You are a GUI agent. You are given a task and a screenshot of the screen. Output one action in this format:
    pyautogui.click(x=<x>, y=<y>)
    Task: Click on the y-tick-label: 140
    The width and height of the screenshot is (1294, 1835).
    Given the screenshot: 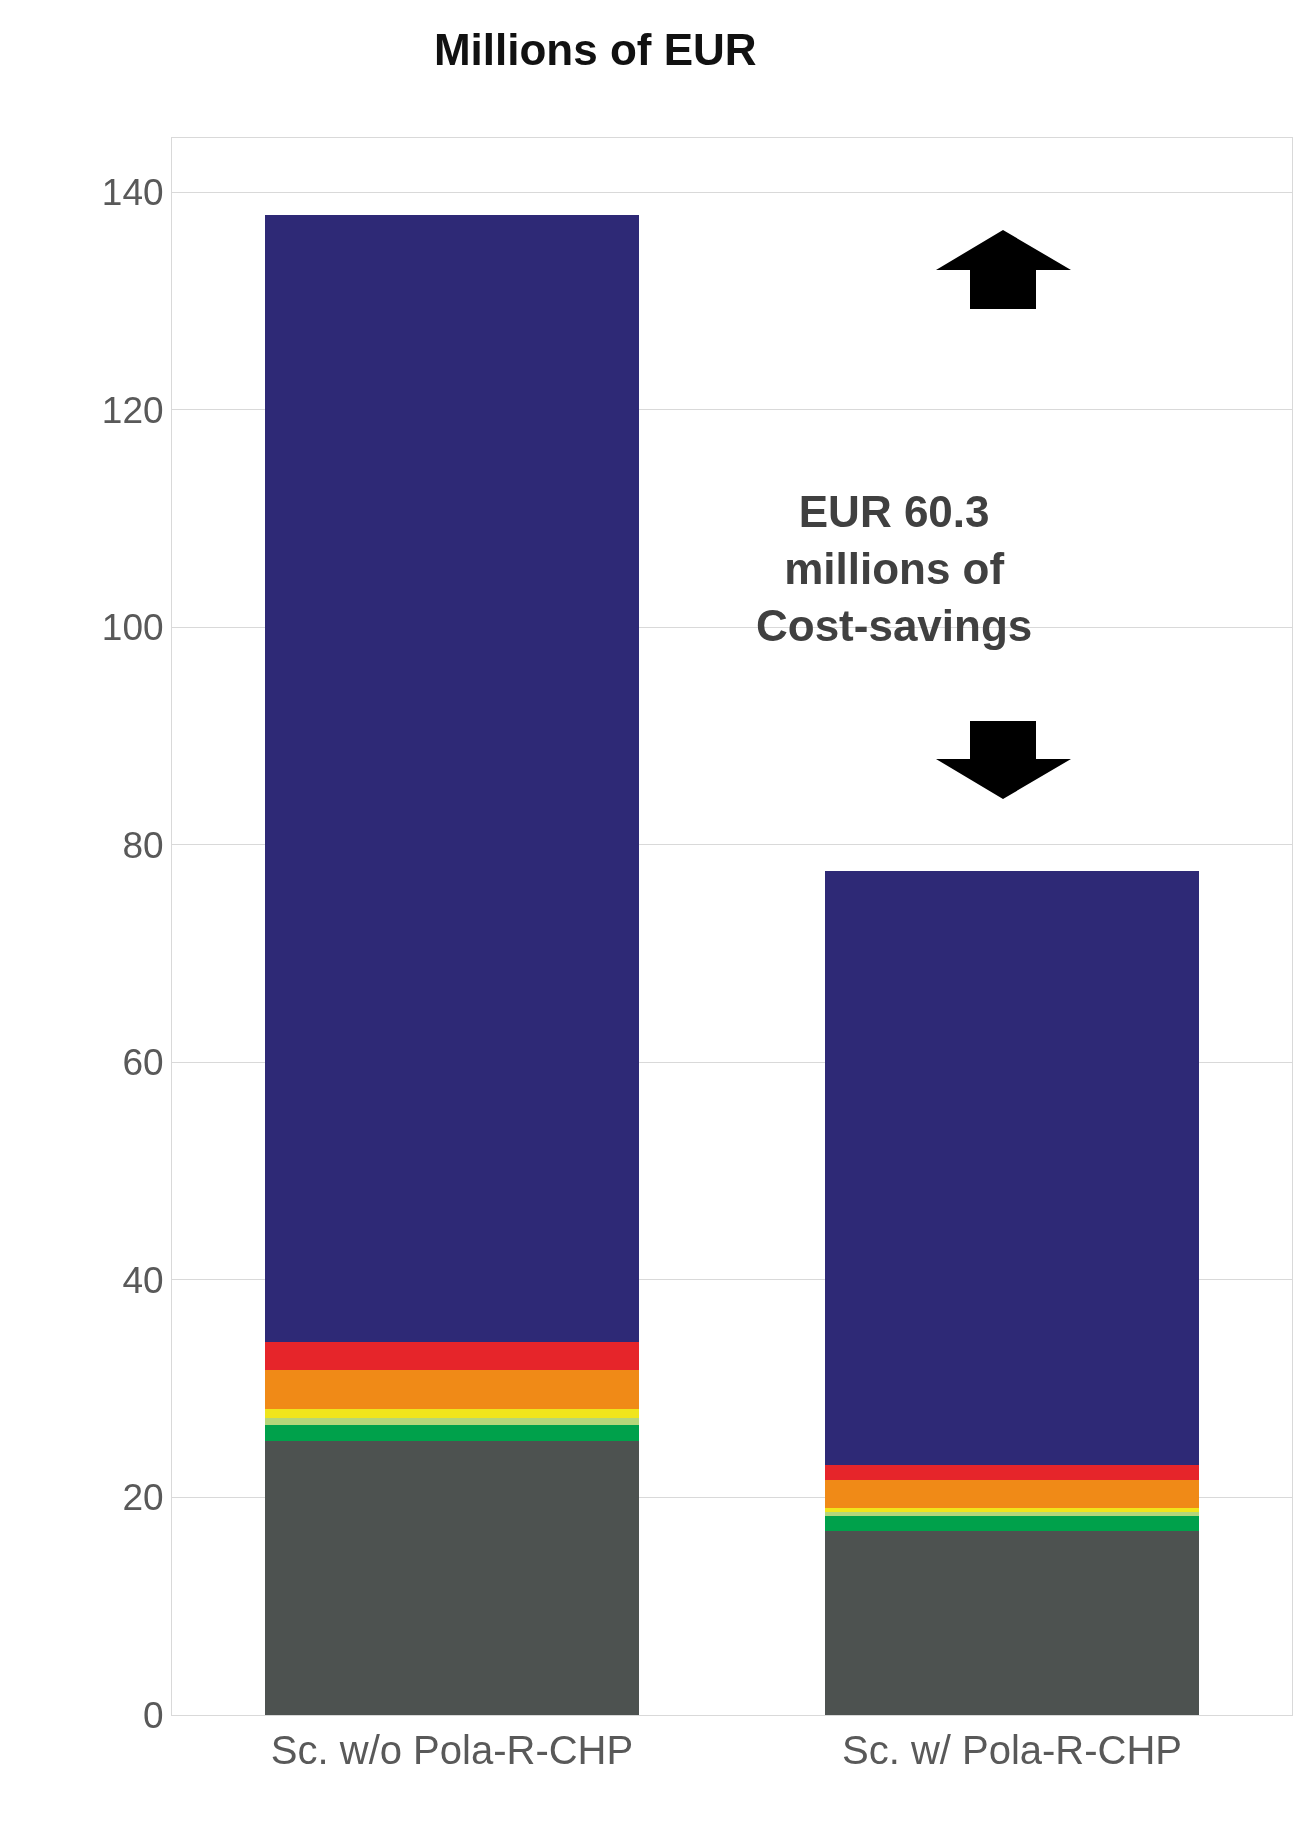 What is the action you would take?
    pyautogui.click(x=132, y=193)
    